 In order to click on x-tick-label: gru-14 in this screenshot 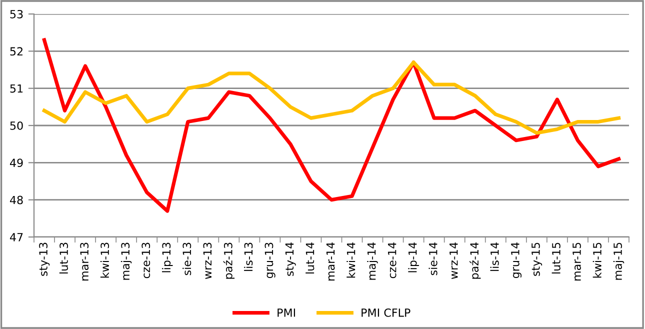, I will do `click(516, 260)`.